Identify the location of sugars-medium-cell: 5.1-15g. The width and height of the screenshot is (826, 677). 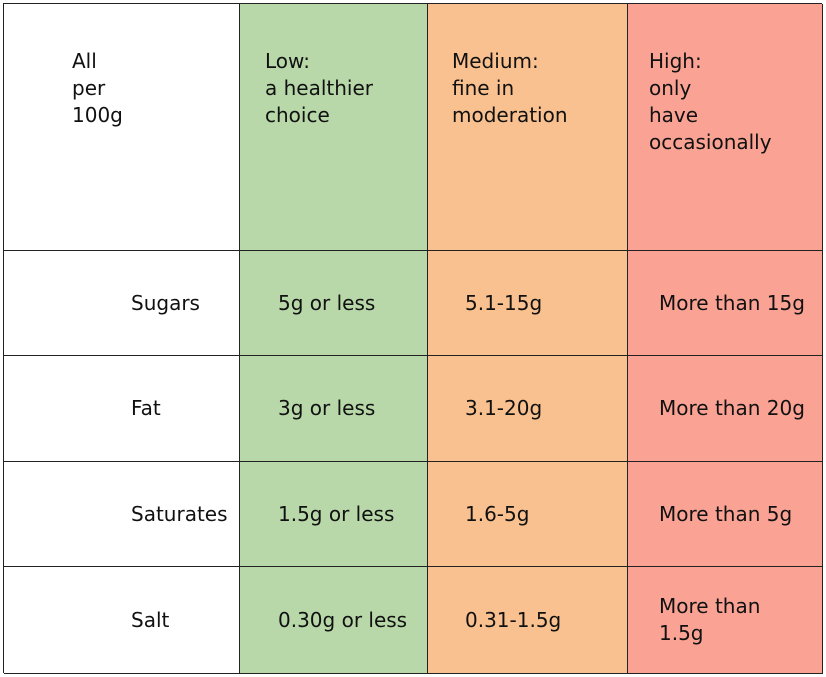
(528, 303).